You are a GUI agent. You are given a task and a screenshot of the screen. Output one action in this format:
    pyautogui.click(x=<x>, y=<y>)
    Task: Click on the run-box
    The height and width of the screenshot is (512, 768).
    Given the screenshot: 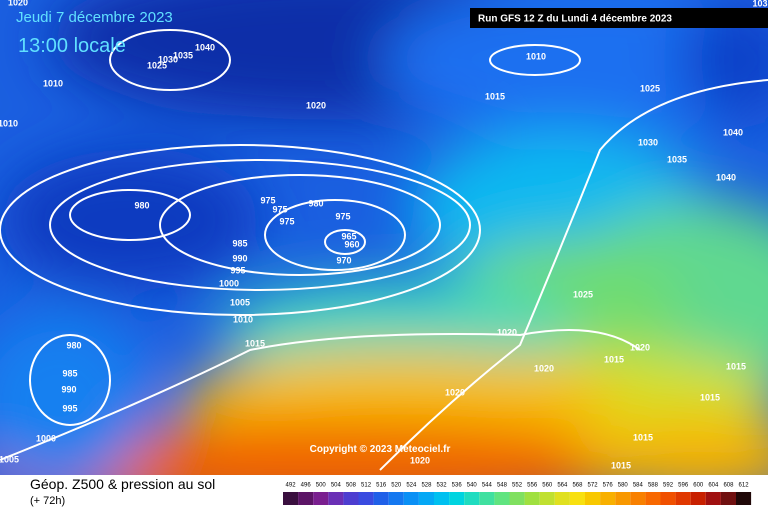 What is the action you would take?
    pyautogui.click(x=619, y=18)
    